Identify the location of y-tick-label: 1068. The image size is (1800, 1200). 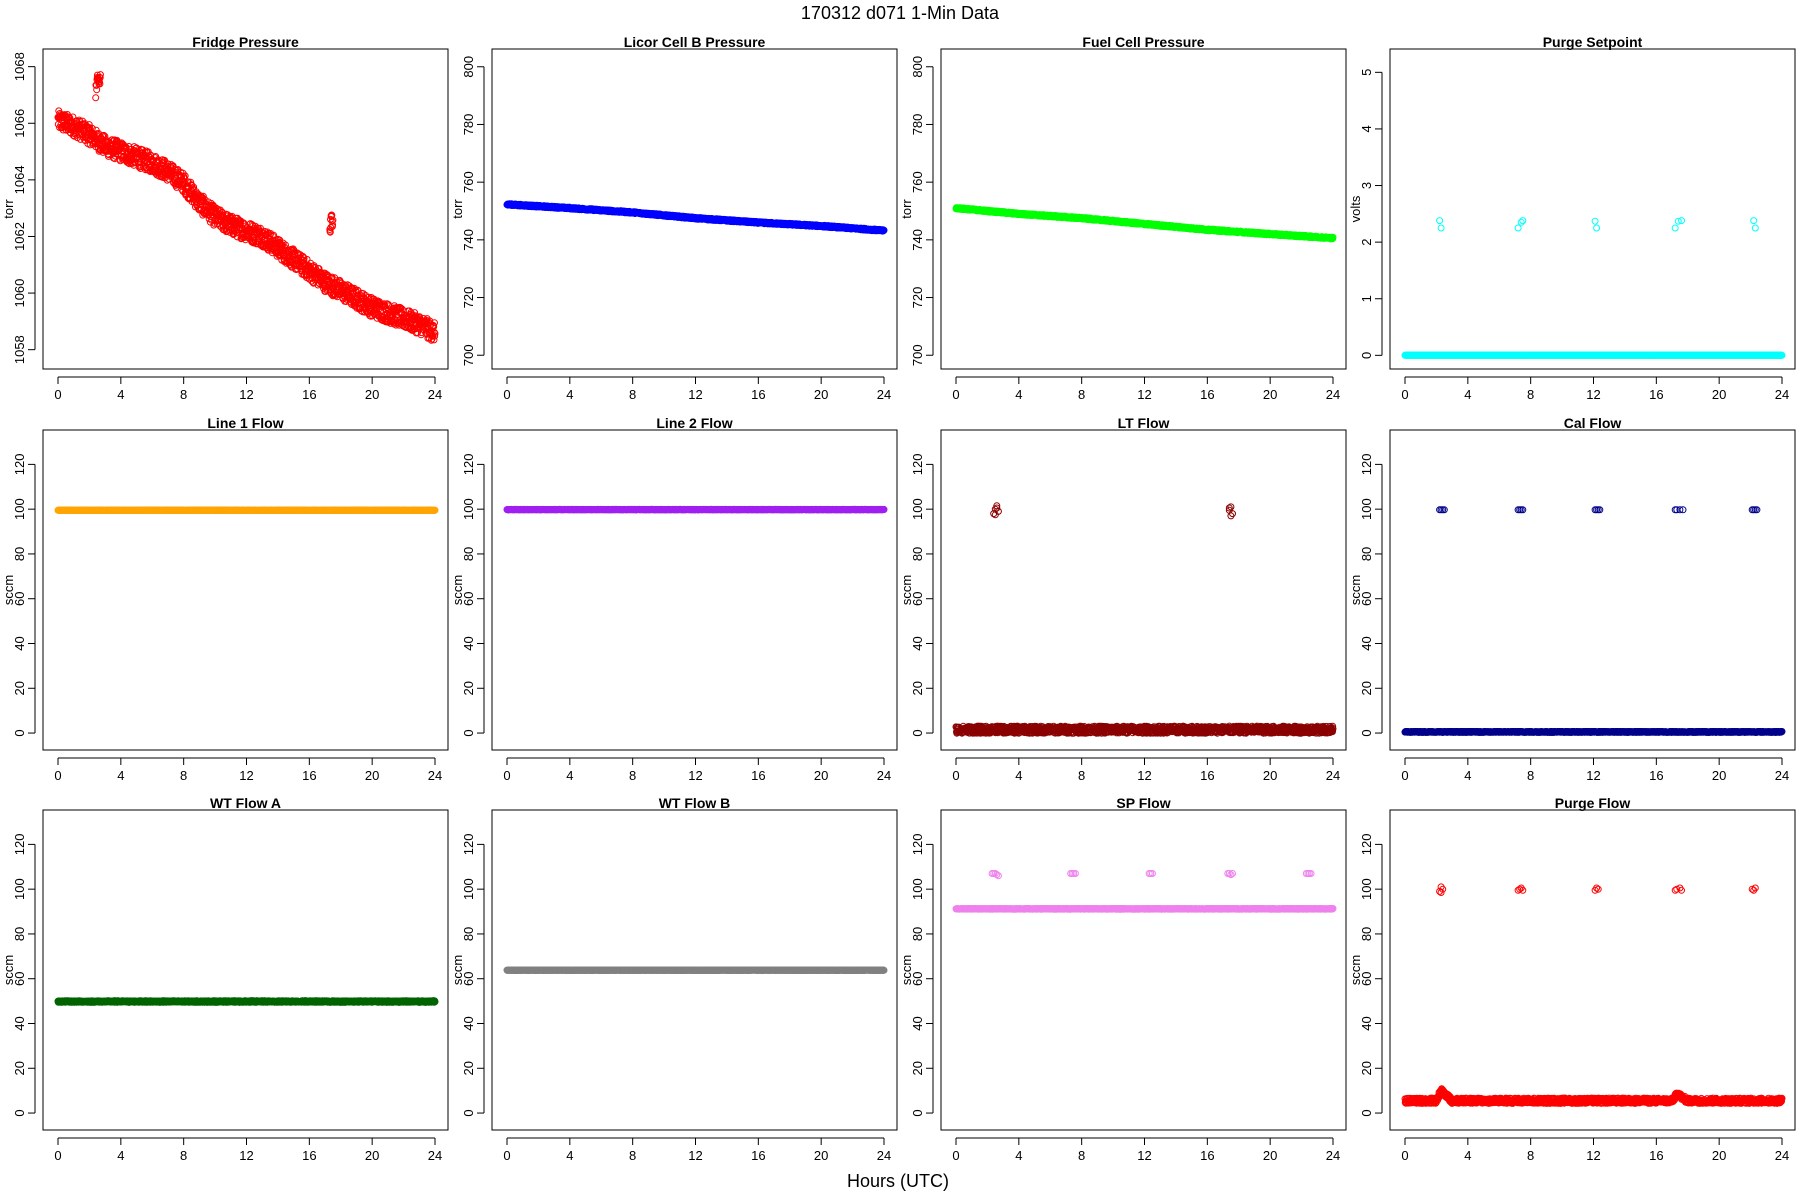
(19, 66).